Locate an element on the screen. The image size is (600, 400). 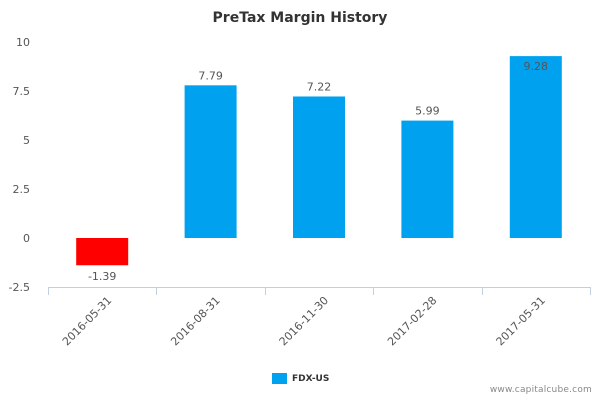
y-tick-label: 2.5 is located at coordinates (22, 189).